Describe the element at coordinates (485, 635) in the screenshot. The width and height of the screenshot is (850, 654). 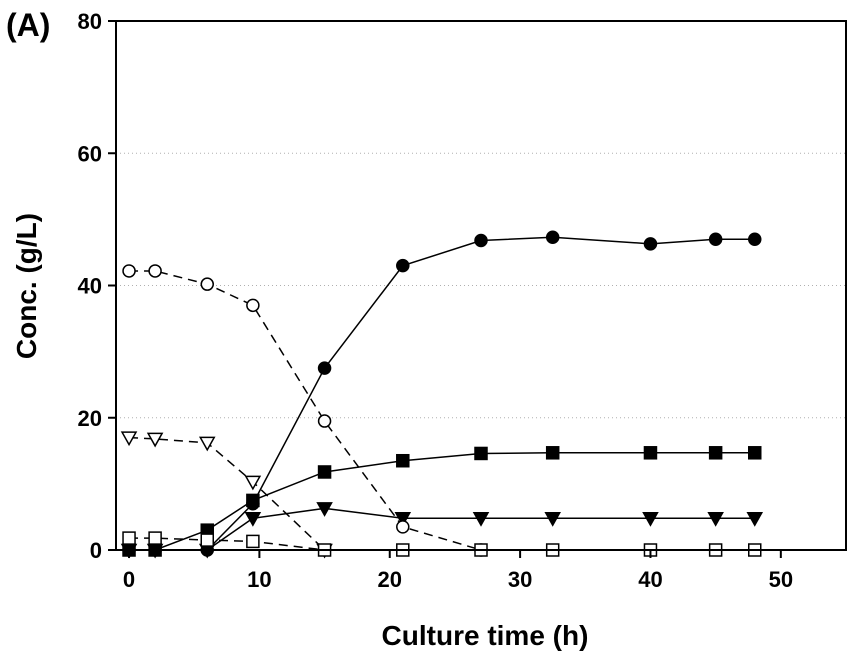
I see `x-axis-title: Culture time (h)` at that location.